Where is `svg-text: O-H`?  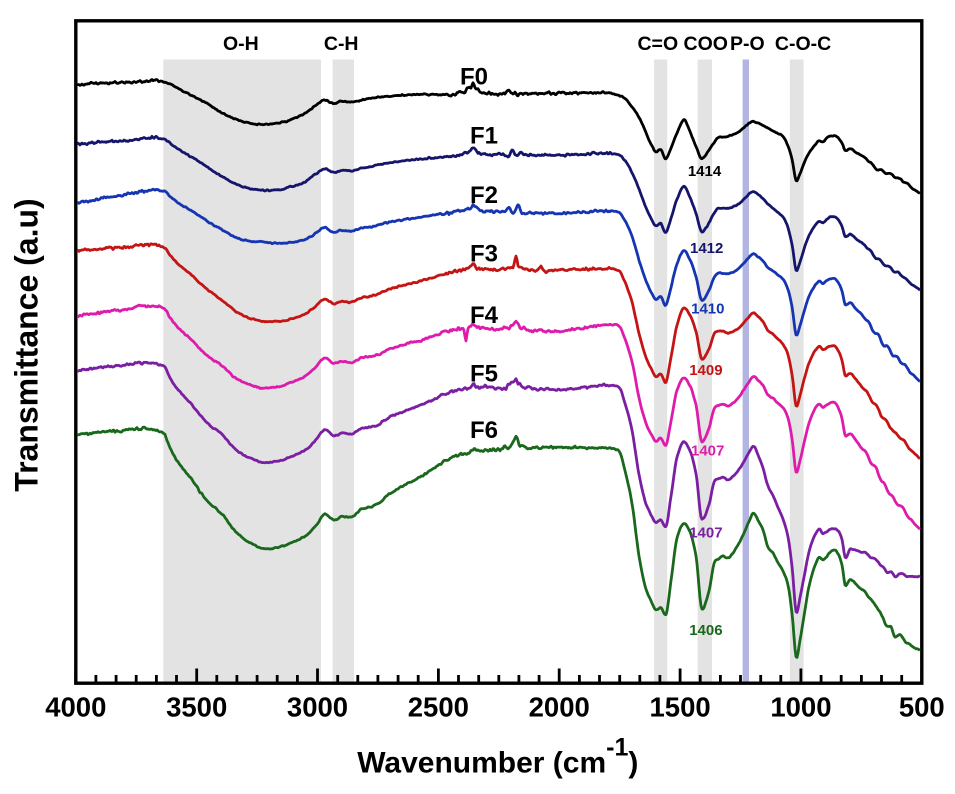
svg-text: O-H is located at coordinates (241, 44).